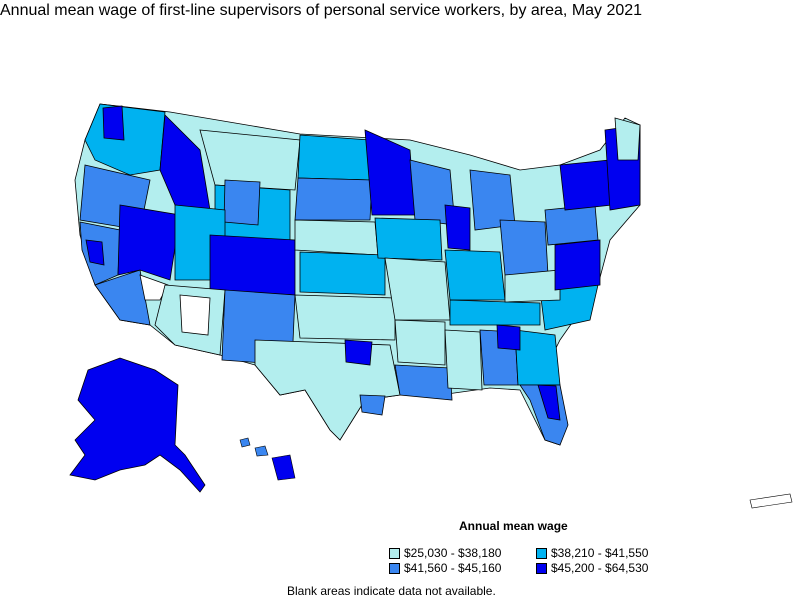 The width and height of the screenshot is (800, 600). I want to click on alaska, so click(137, 425).